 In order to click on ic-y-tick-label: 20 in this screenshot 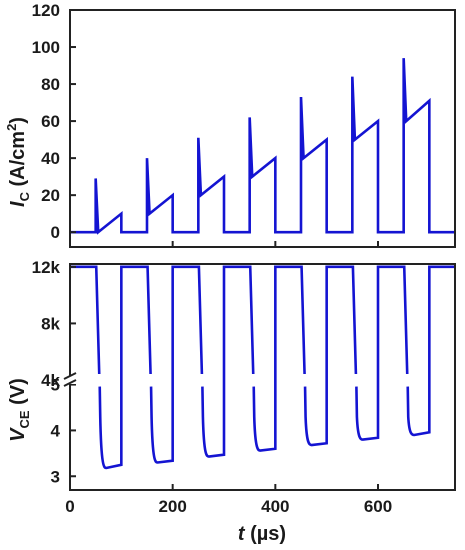, I will do `click(50, 195)`.